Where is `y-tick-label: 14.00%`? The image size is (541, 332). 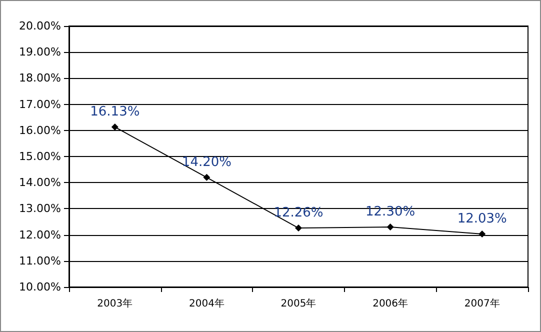 y-tick-label: 14.00% is located at coordinates (40, 183).